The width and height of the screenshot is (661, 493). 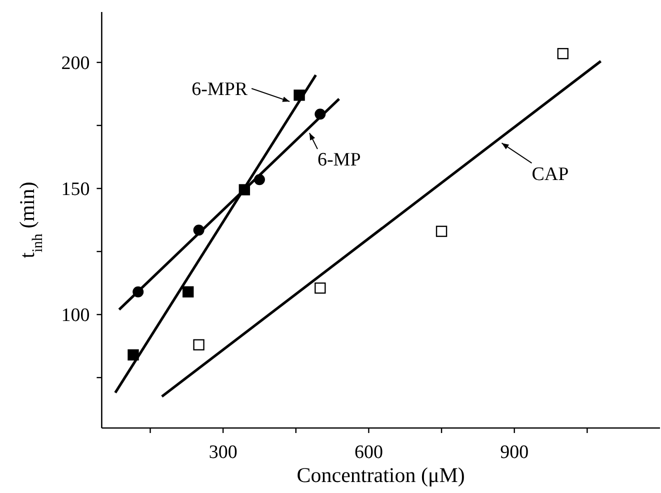 What do you see at coordinates (550, 174) in the screenshot?
I see `annotation: CAP` at bounding box center [550, 174].